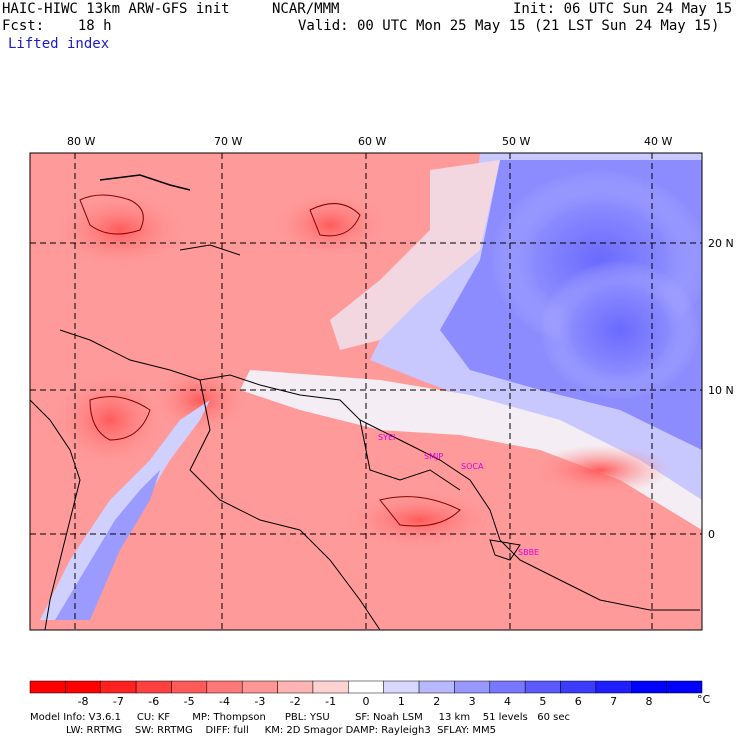 The image size is (740, 740). What do you see at coordinates (295, 701) in the screenshot?
I see `colorbar-tick-label: -2` at bounding box center [295, 701].